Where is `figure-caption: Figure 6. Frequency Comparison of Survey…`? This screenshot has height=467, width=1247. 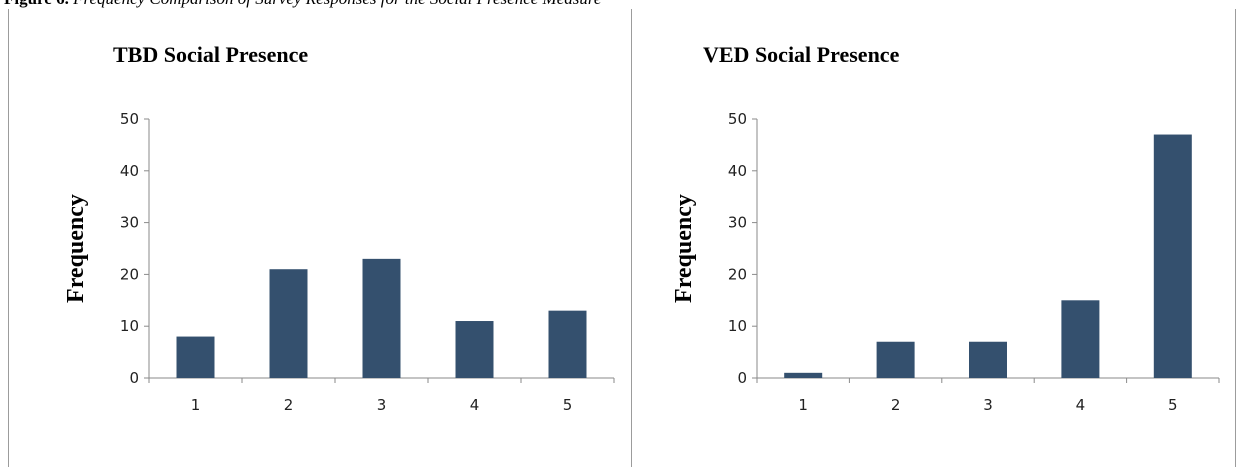 figure-caption: Figure 6. Frequency Comparison of Survey… is located at coordinates (302, 4).